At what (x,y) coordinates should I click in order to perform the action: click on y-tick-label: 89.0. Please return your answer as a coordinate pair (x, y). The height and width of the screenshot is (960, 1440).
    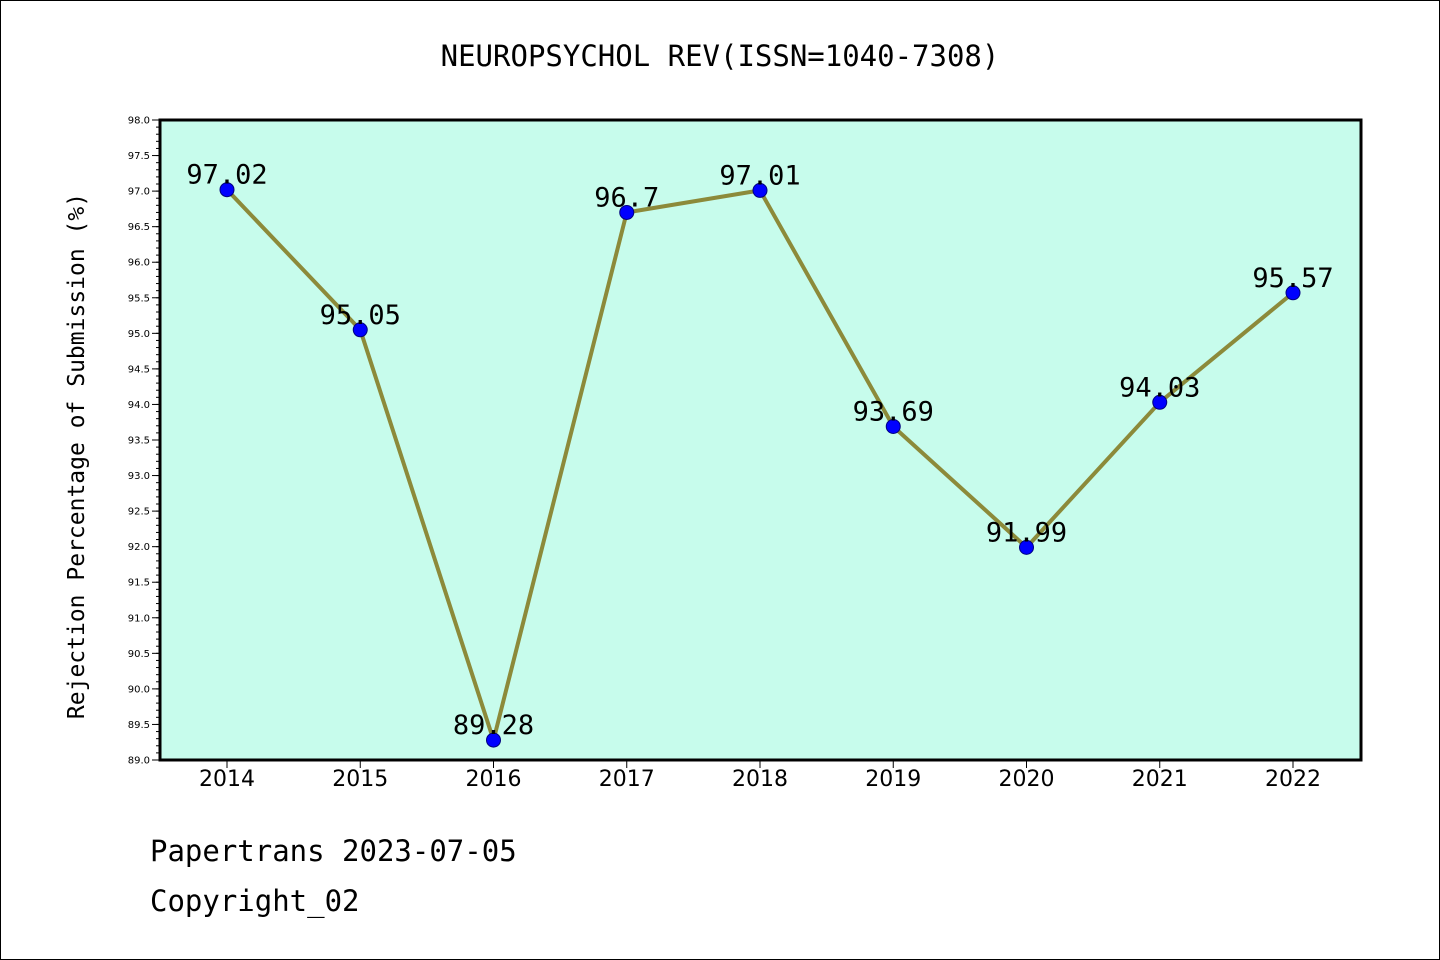
    Looking at the image, I should click on (139, 761).